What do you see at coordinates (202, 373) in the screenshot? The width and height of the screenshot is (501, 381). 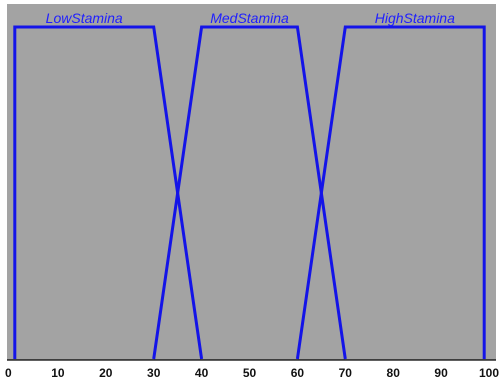 I see `x-tick-label: 40` at bounding box center [202, 373].